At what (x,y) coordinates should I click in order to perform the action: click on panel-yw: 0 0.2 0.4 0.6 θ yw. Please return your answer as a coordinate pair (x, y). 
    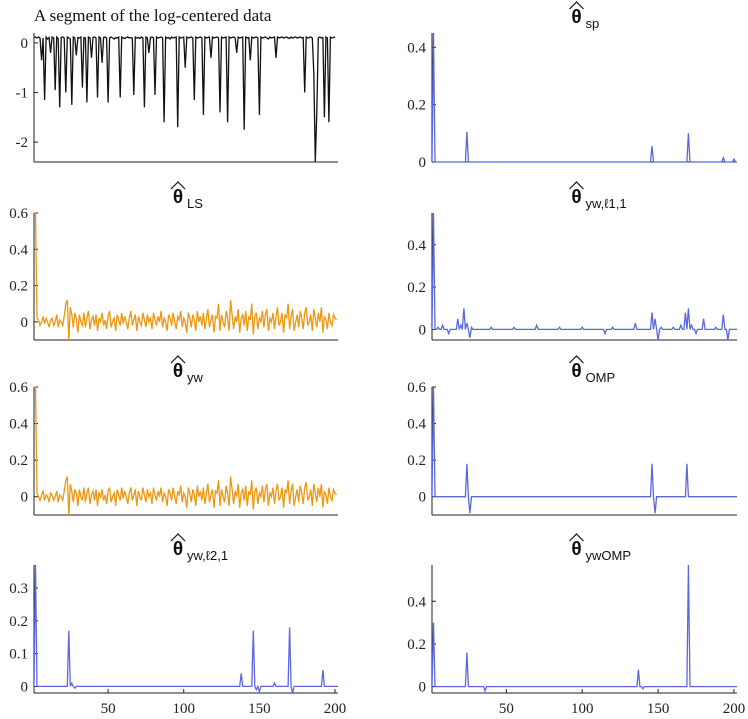
    Looking at the image, I should click on (173, 435).